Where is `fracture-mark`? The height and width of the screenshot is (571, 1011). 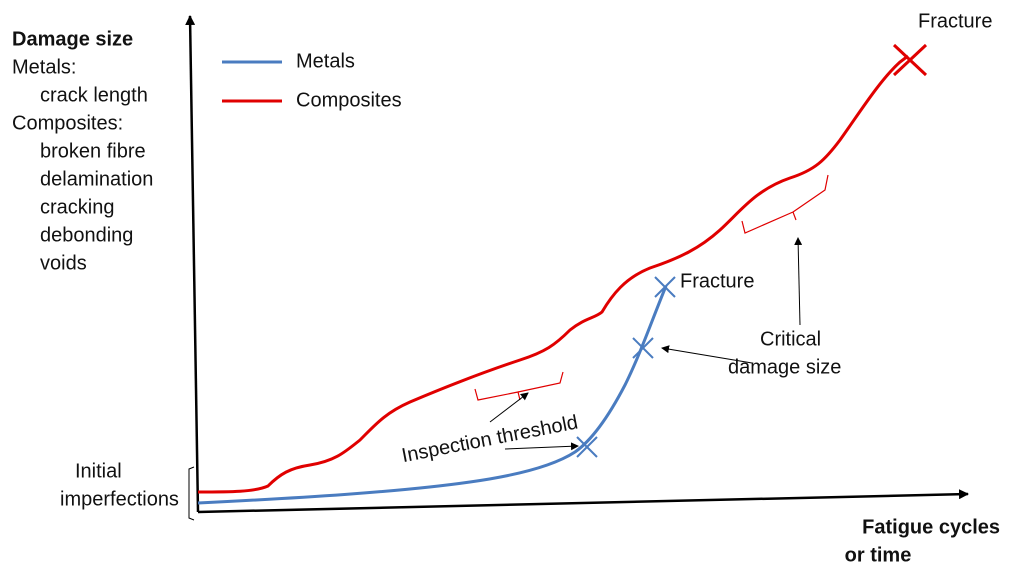
fracture-mark is located at coordinates (910, 60).